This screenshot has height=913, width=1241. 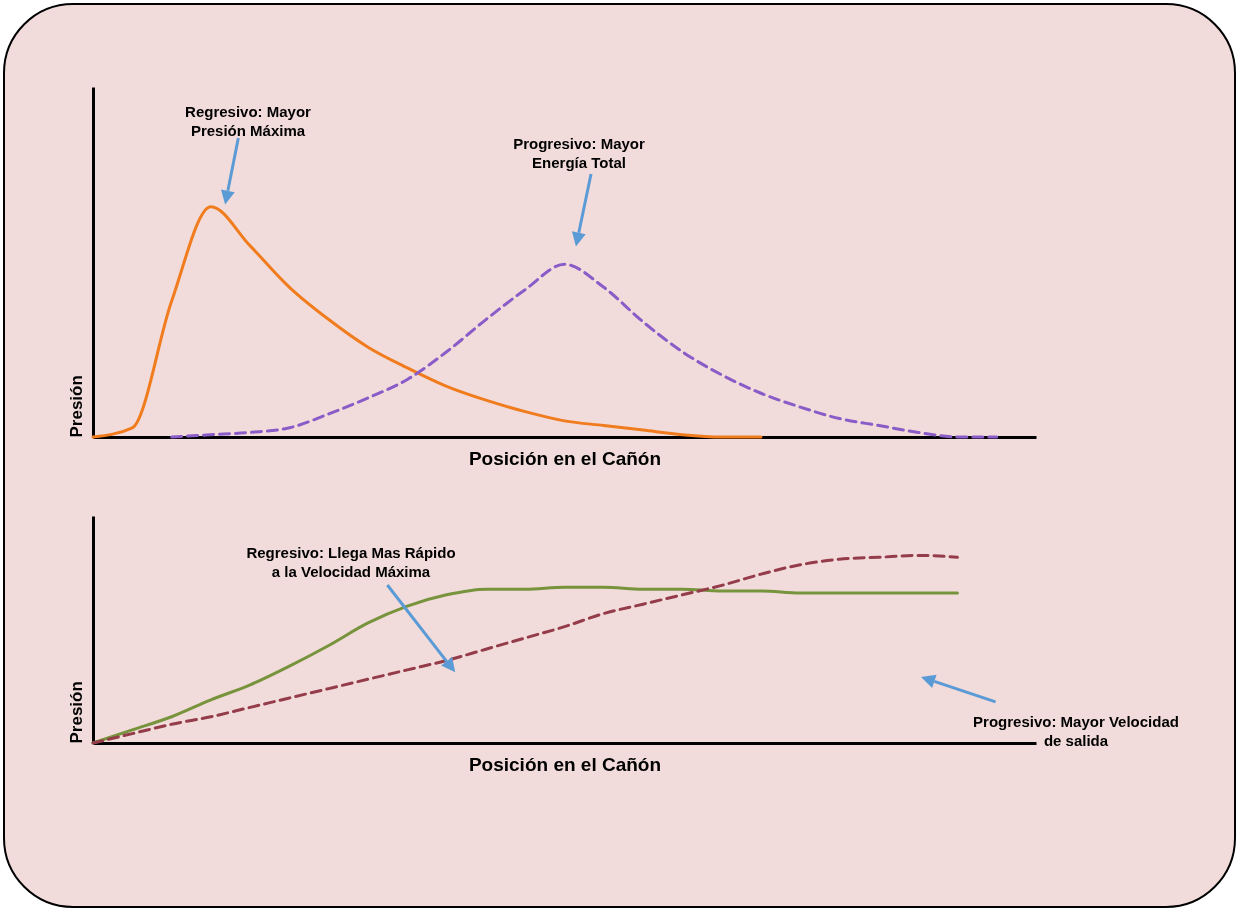 What do you see at coordinates (248, 121) in the screenshot?
I see `text: Regresivo: Mayor Presión Máxima` at bounding box center [248, 121].